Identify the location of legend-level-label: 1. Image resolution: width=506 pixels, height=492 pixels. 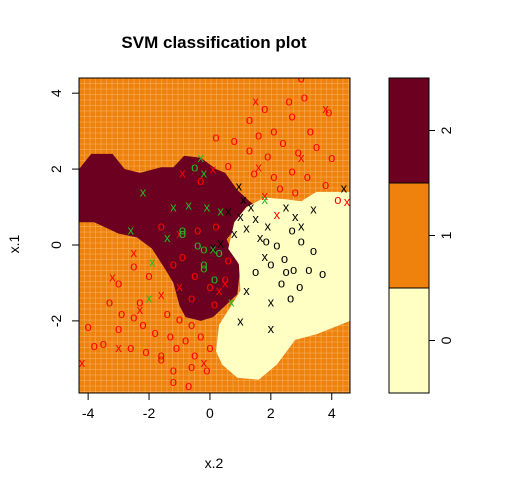
(446, 235).